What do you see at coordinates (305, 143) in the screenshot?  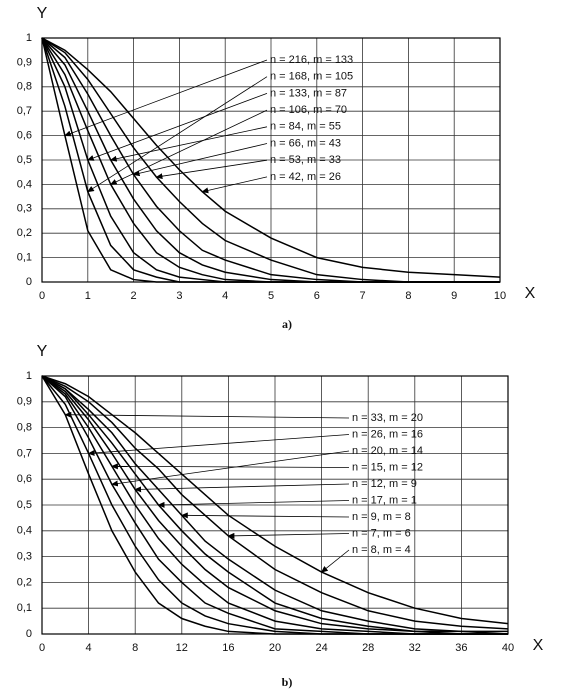 I see `curve-label: n = 66, m = 43` at bounding box center [305, 143].